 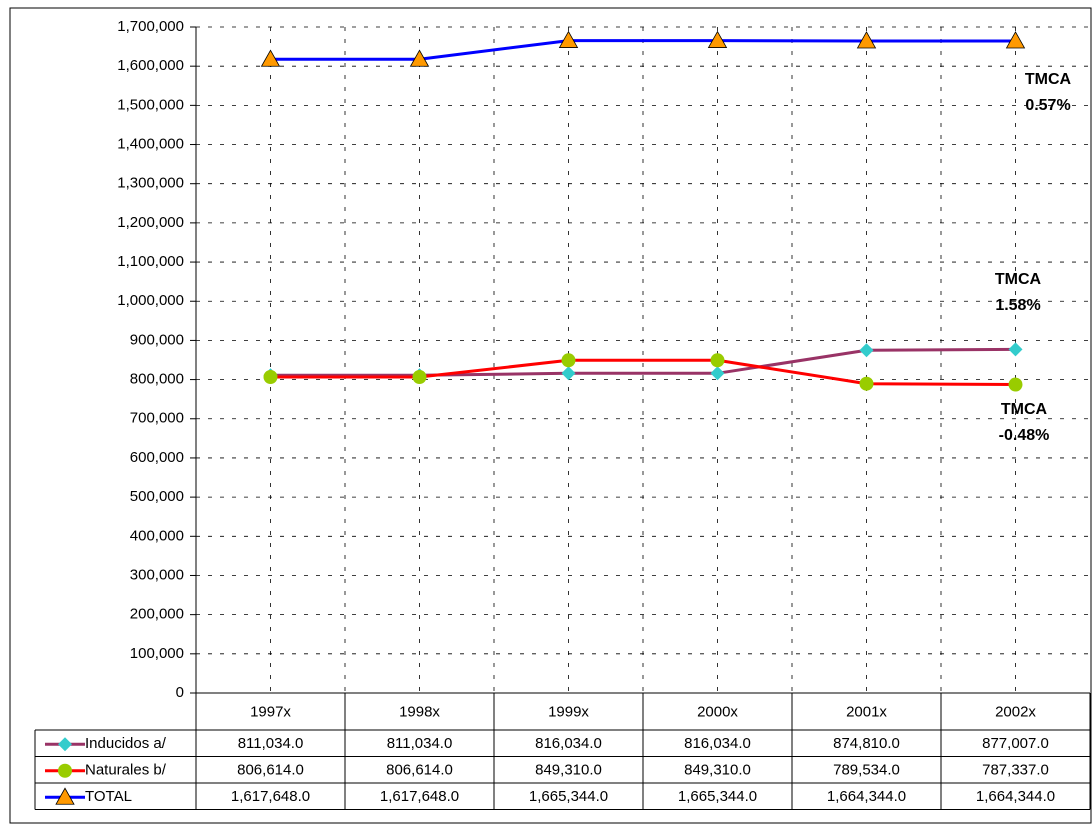 What do you see at coordinates (866, 743) in the screenshot?
I see `table-cell: 874,810.0` at bounding box center [866, 743].